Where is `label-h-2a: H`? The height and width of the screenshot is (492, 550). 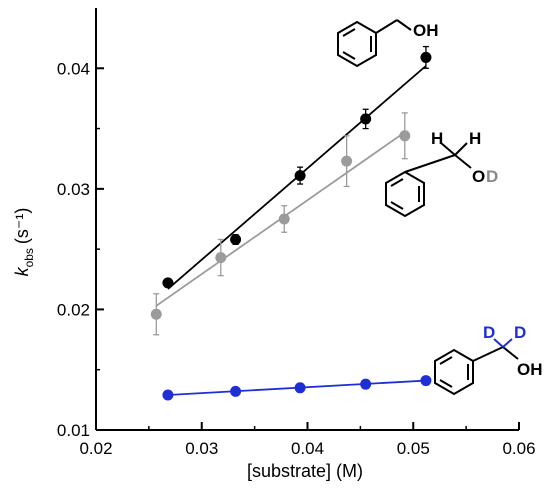
label-h-2a: H is located at coordinates (437, 138).